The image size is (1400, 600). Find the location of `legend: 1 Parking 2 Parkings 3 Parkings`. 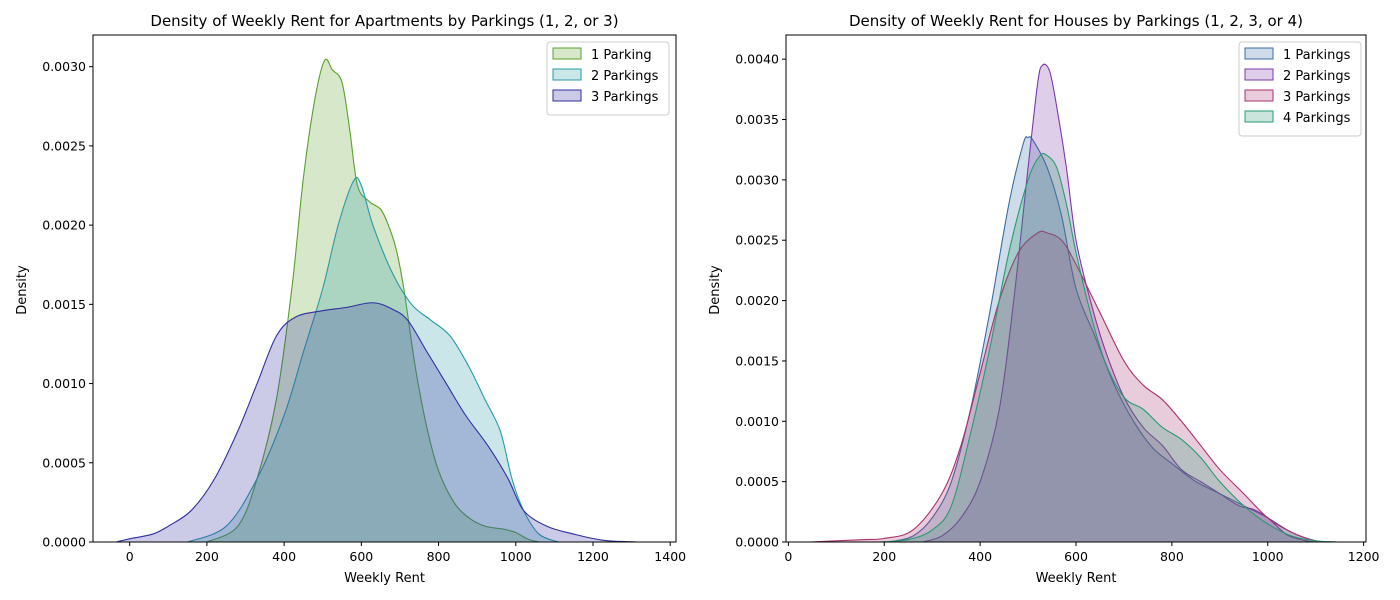

legend: 1 Parking 2 Parkings 3 Parkings is located at coordinates (608, 78).